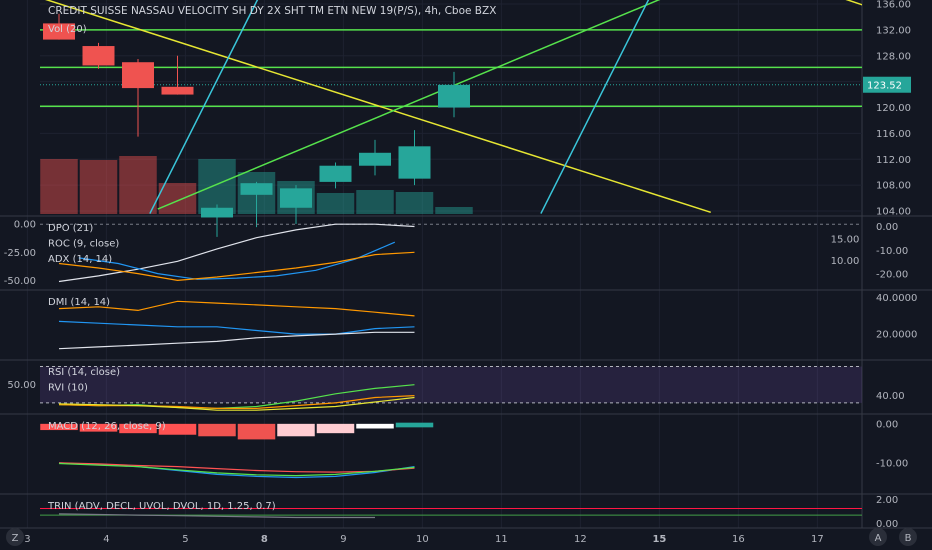  I want to click on right-tick-label: 40.00, so click(890, 396).